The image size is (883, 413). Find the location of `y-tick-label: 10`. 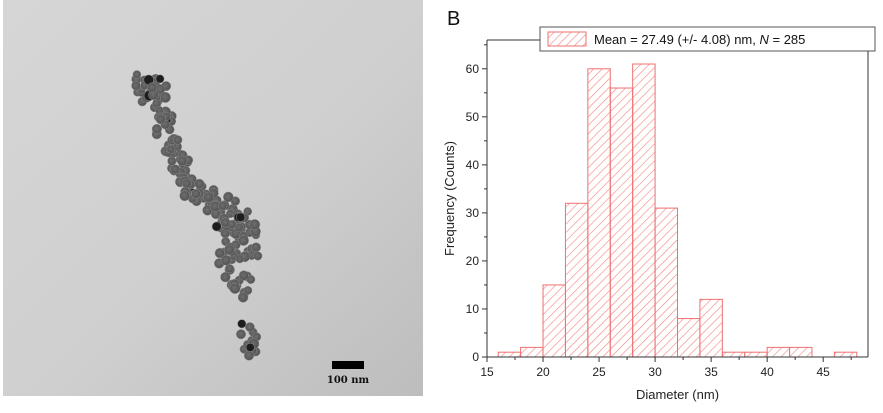

y-tick-label: 10 is located at coordinates (473, 309).